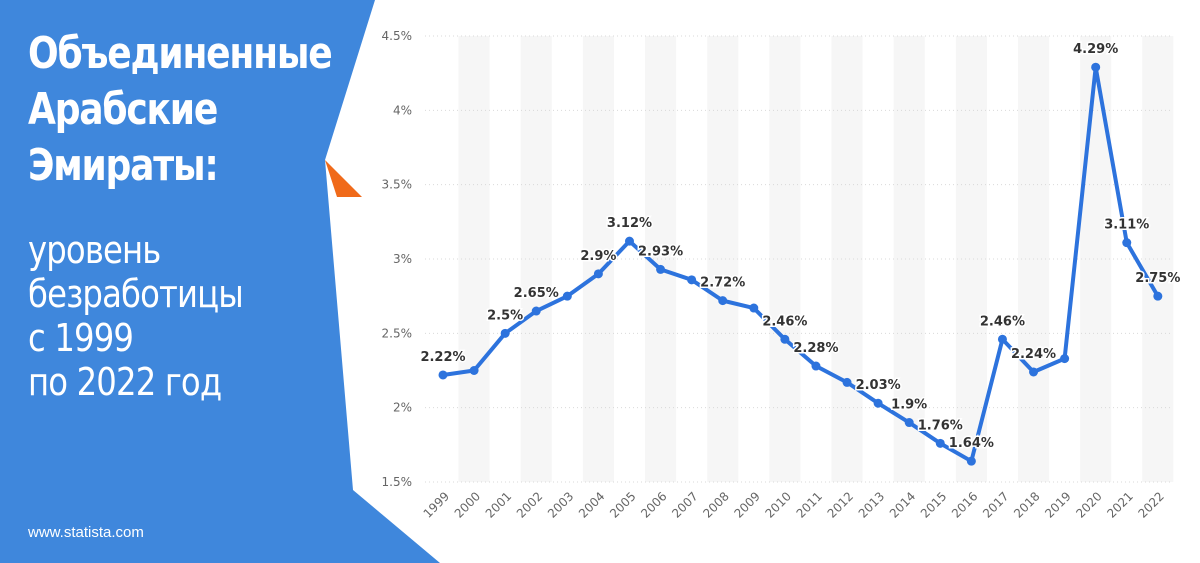 The height and width of the screenshot is (563, 1200). What do you see at coordinates (995, 504) in the screenshot?
I see `x-tick-label: 2017` at bounding box center [995, 504].